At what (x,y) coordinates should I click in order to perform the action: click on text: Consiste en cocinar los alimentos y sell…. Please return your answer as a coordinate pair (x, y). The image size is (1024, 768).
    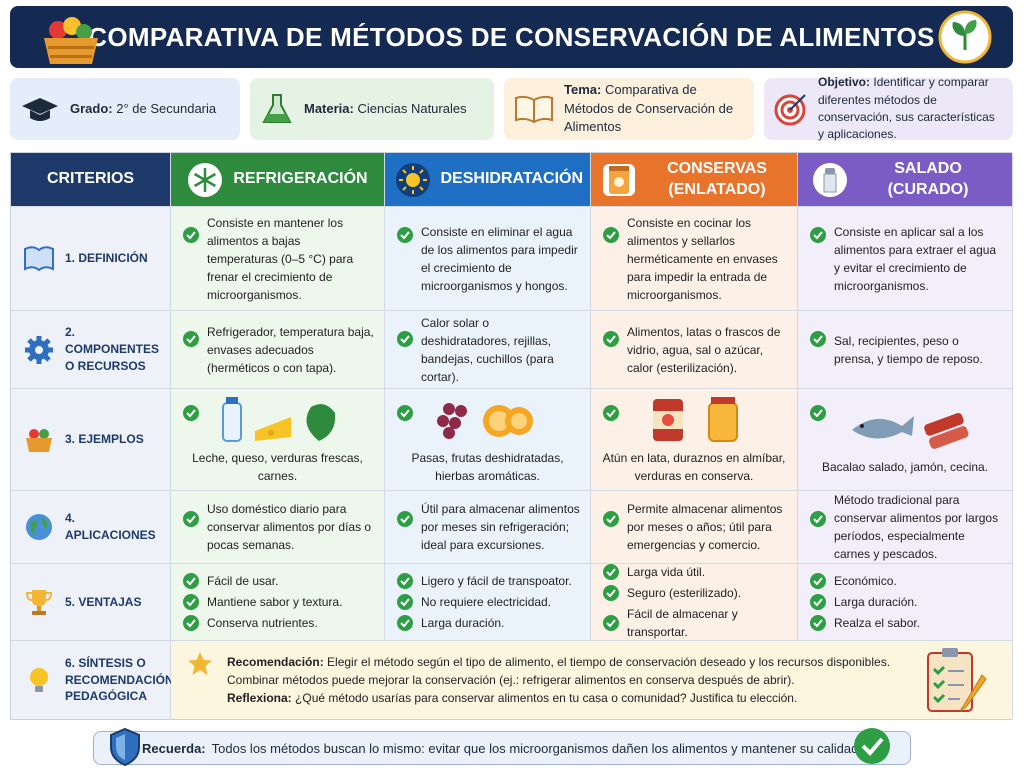
    Looking at the image, I should click on (702, 258).